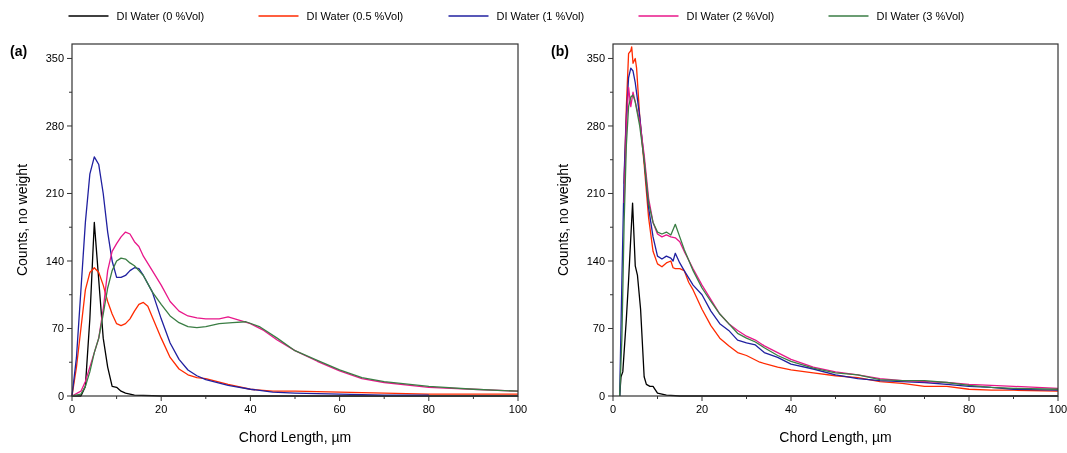 The width and height of the screenshot is (1067, 453). What do you see at coordinates (920, 15) in the screenshot?
I see `legend-label: DI Water (3 %Vol)` at bounding box center [920, 15].